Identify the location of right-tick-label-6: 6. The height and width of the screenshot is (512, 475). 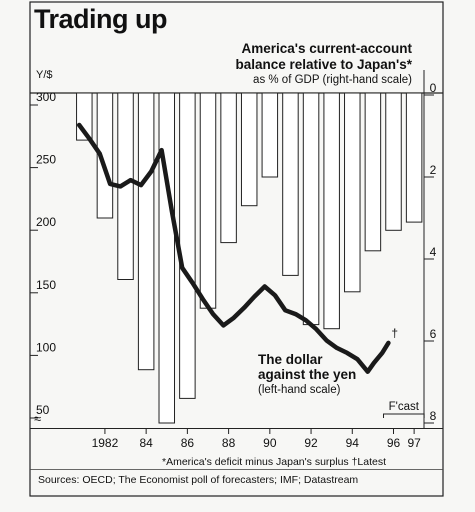
(433, 334).